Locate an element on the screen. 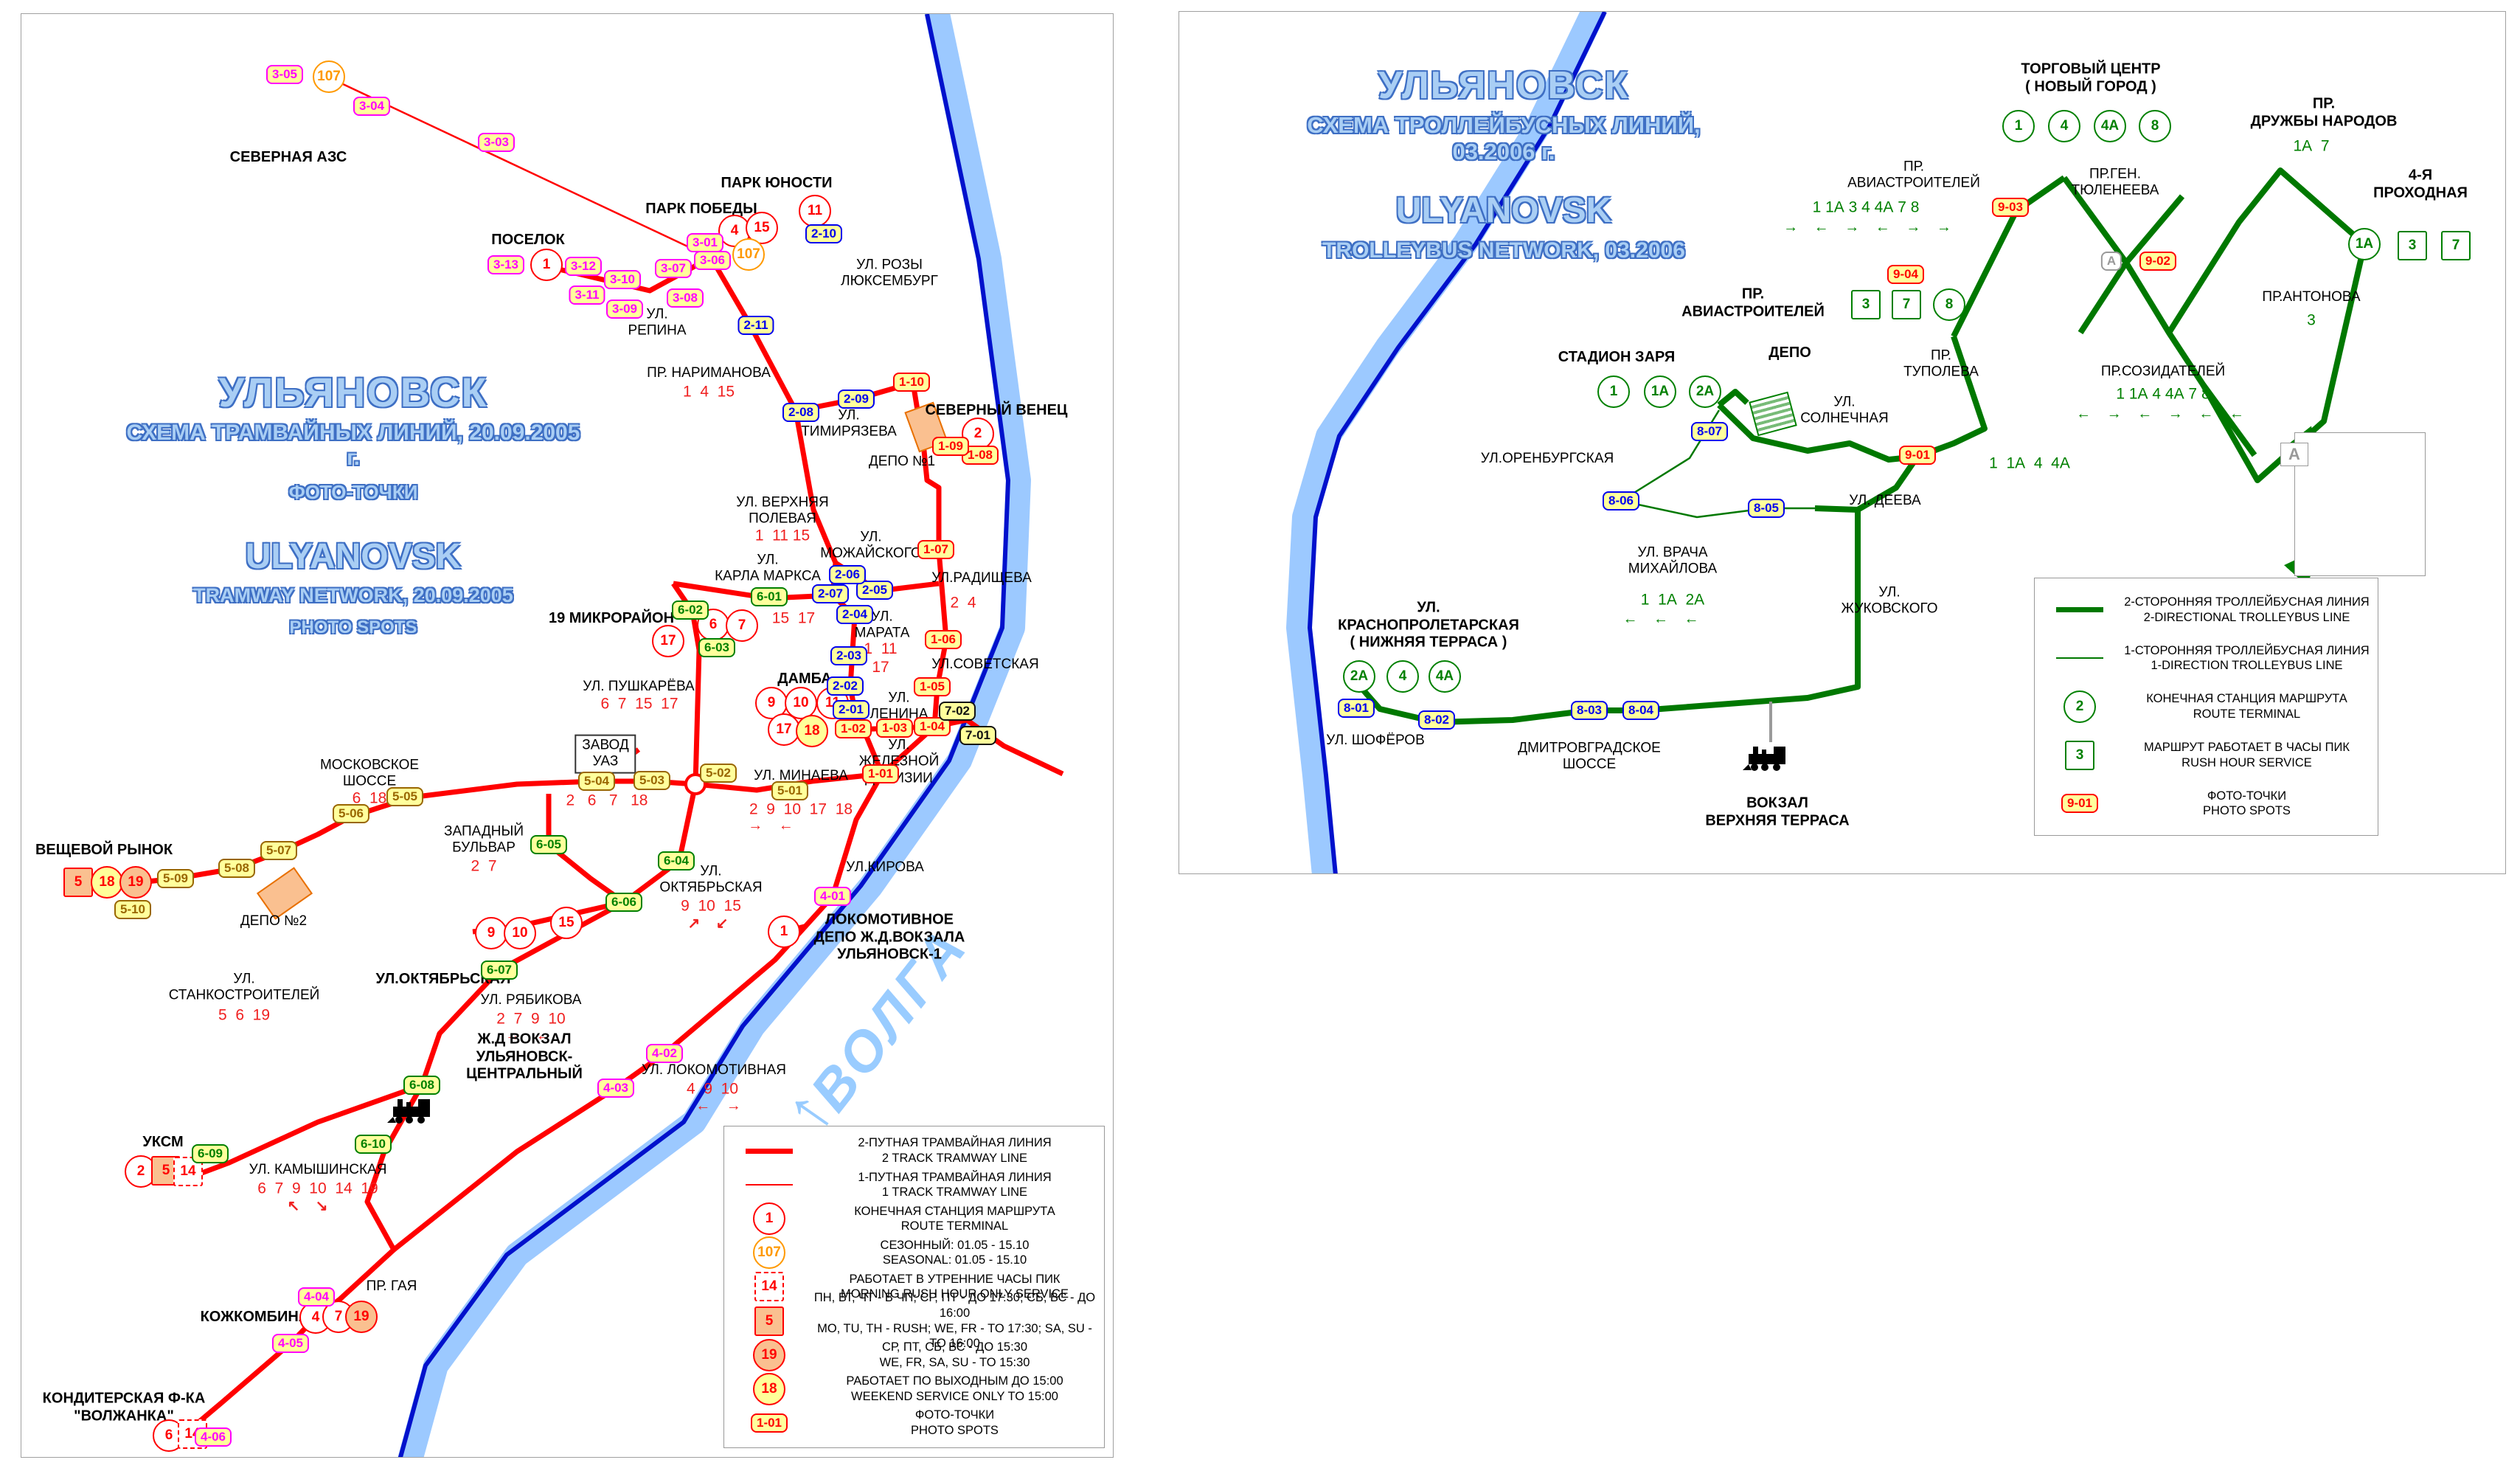  route-terminal-marker: 3 is located at coordinates (2412, 245).